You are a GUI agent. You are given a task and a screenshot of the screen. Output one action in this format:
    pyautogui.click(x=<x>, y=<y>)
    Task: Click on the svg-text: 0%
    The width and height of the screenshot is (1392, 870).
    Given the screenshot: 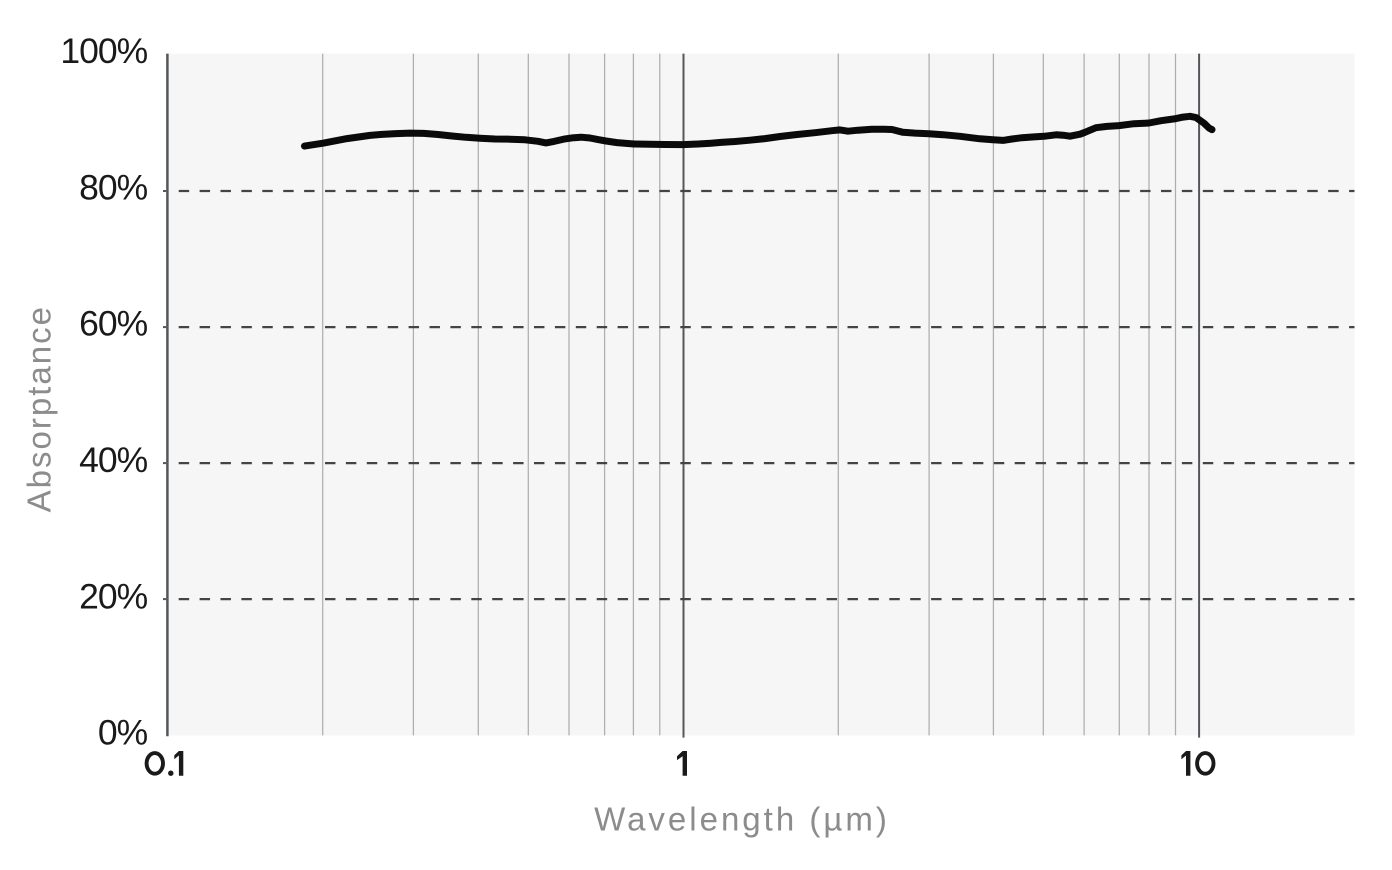 What is the action you would take?
    pyautogui.click(x=123, y=733)
    